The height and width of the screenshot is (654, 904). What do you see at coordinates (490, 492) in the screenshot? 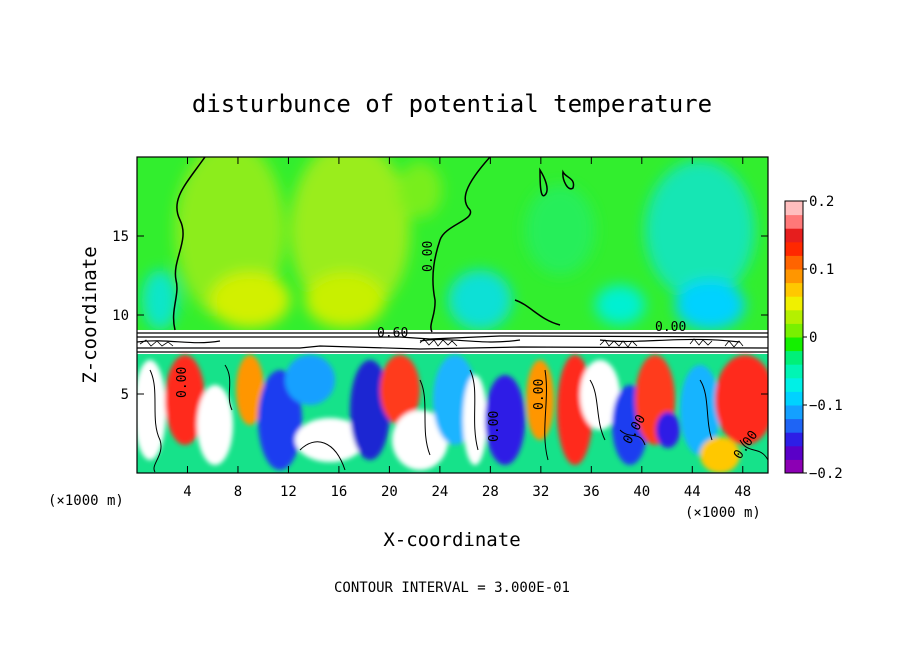
I see `x-tick-label: 28` at bounding box center [490, 492].